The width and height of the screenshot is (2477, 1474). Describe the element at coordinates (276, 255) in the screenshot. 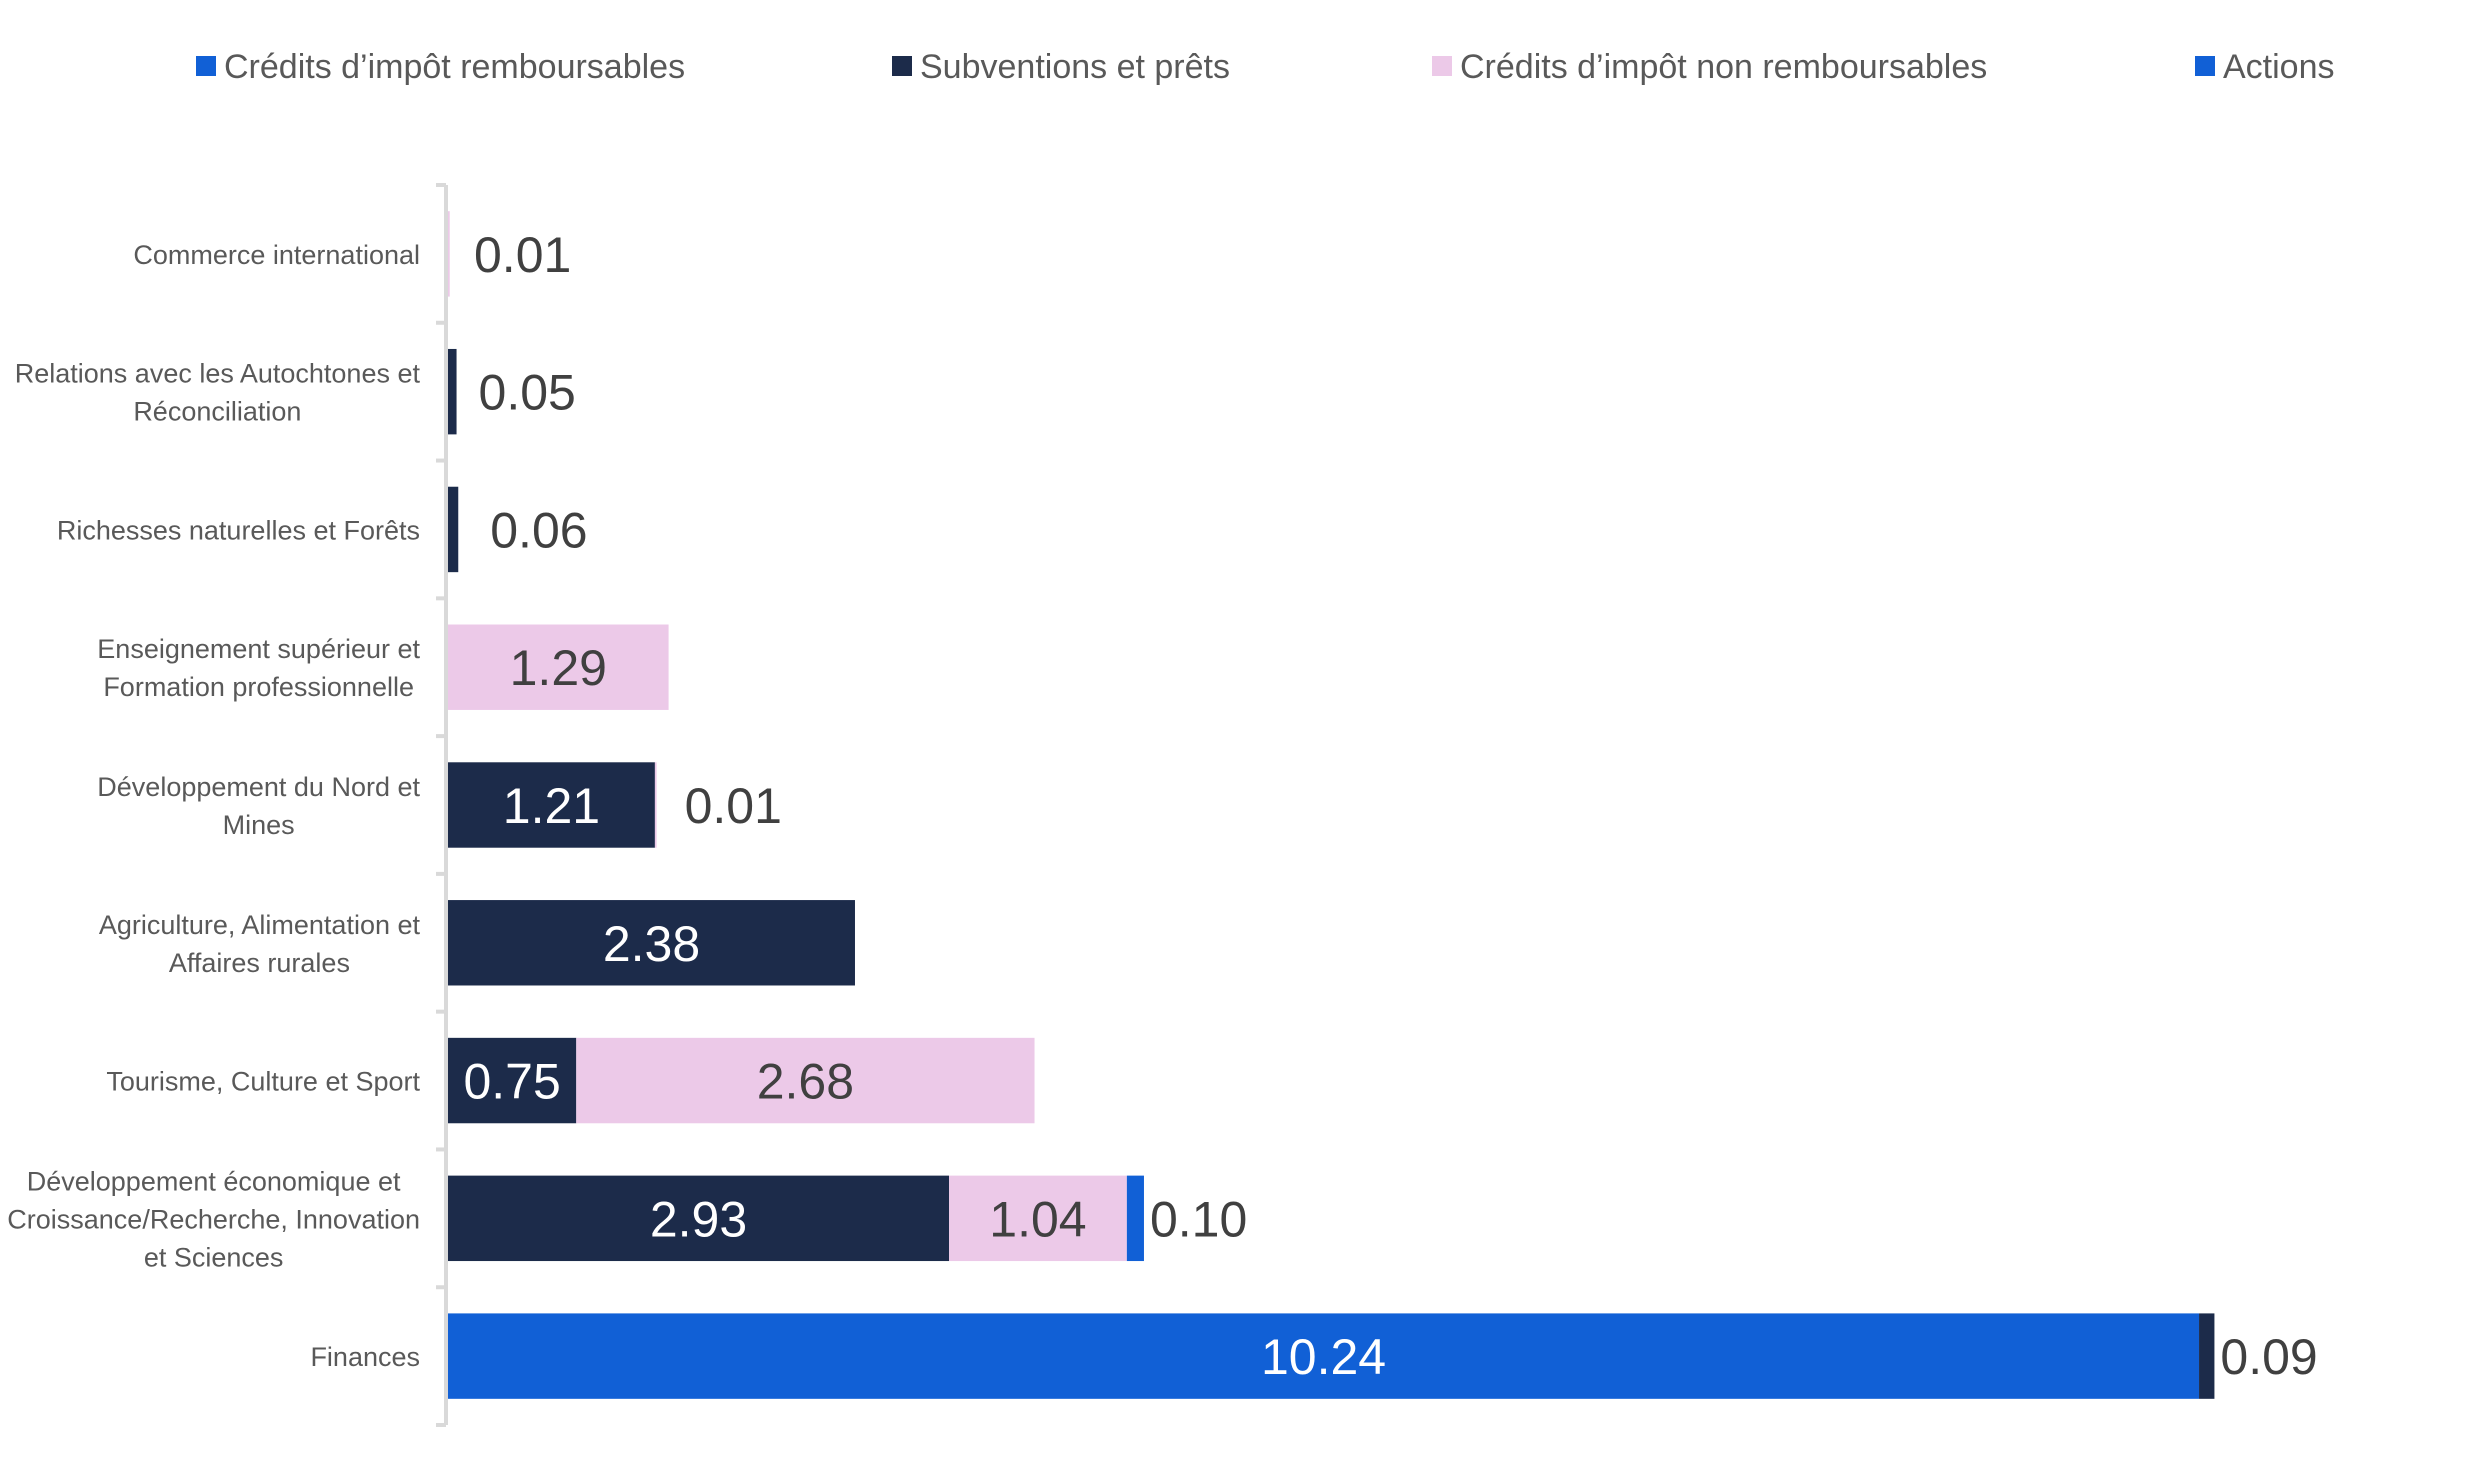

I see `category-label: Commerce international` at that location.